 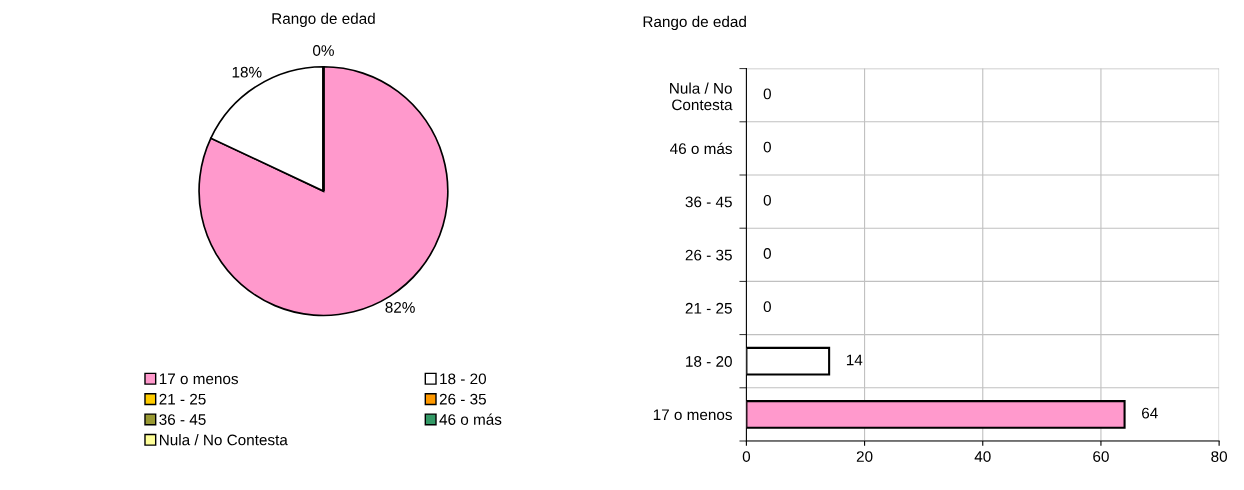 I want to click on legend-label: 17 o menos, so click(x=199, y=379).